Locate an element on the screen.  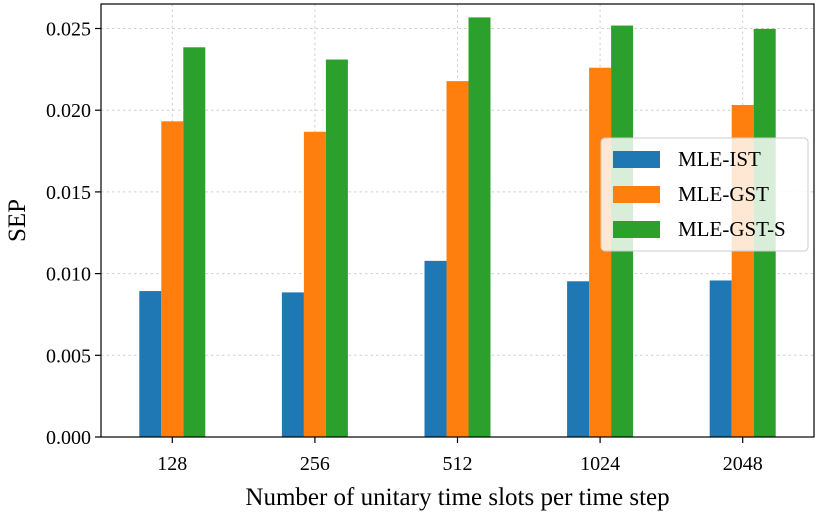
legend: MLE-IST MLE-GST MLE-GST-S is located at coordinates (704, 194).